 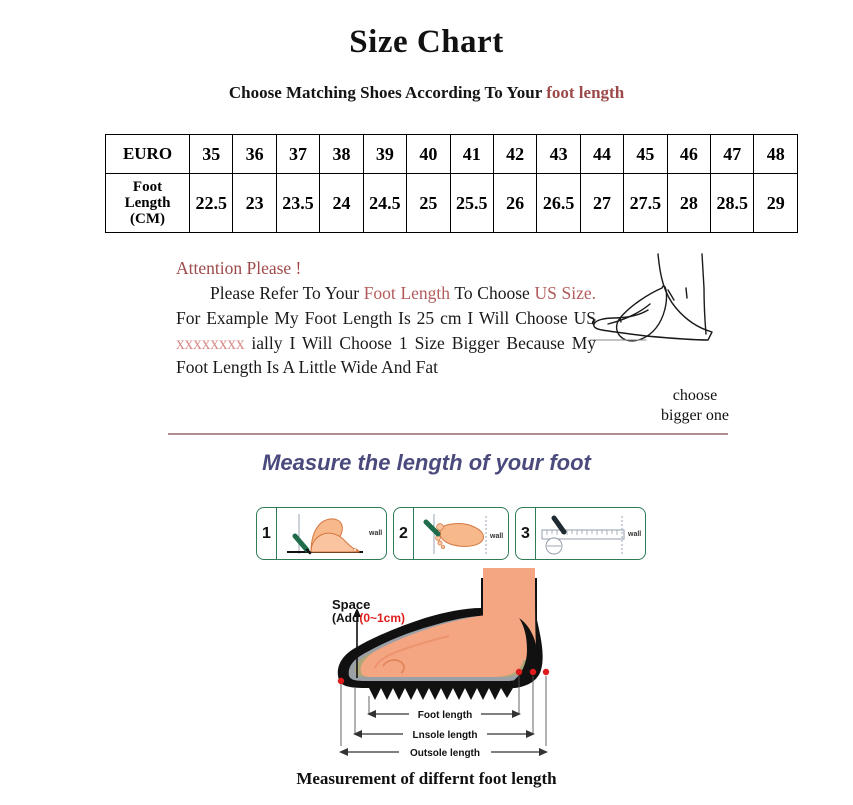 What do you see at coordinates (732, 154) in the screenshot?
I see `euro-cell: 47` at bounding box center [732, 154].